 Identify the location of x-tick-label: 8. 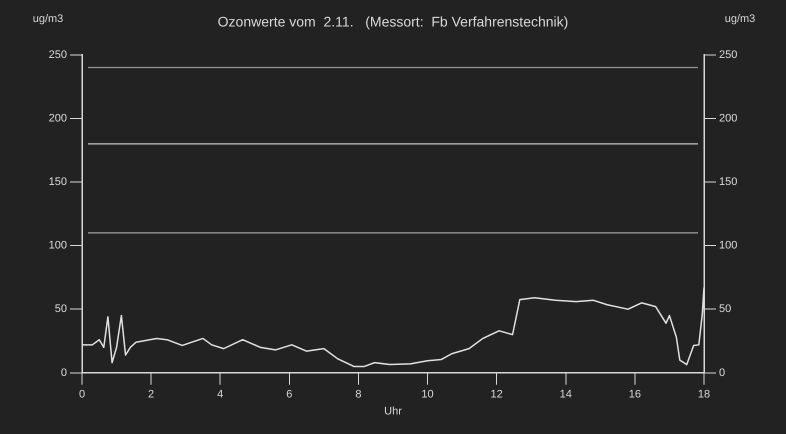
(358, 394).